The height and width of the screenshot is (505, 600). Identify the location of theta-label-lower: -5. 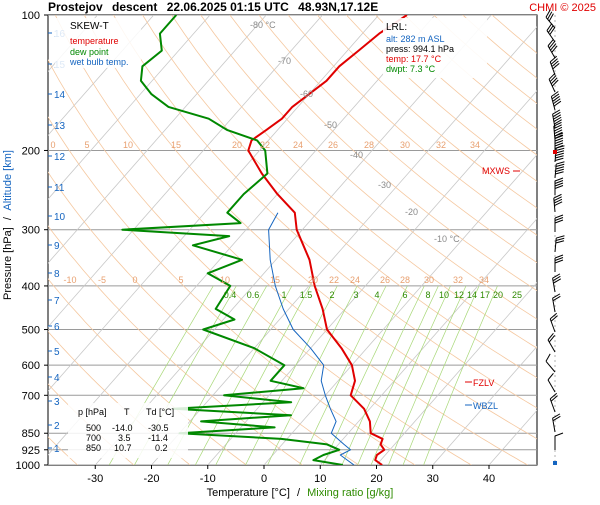
(102, 280).